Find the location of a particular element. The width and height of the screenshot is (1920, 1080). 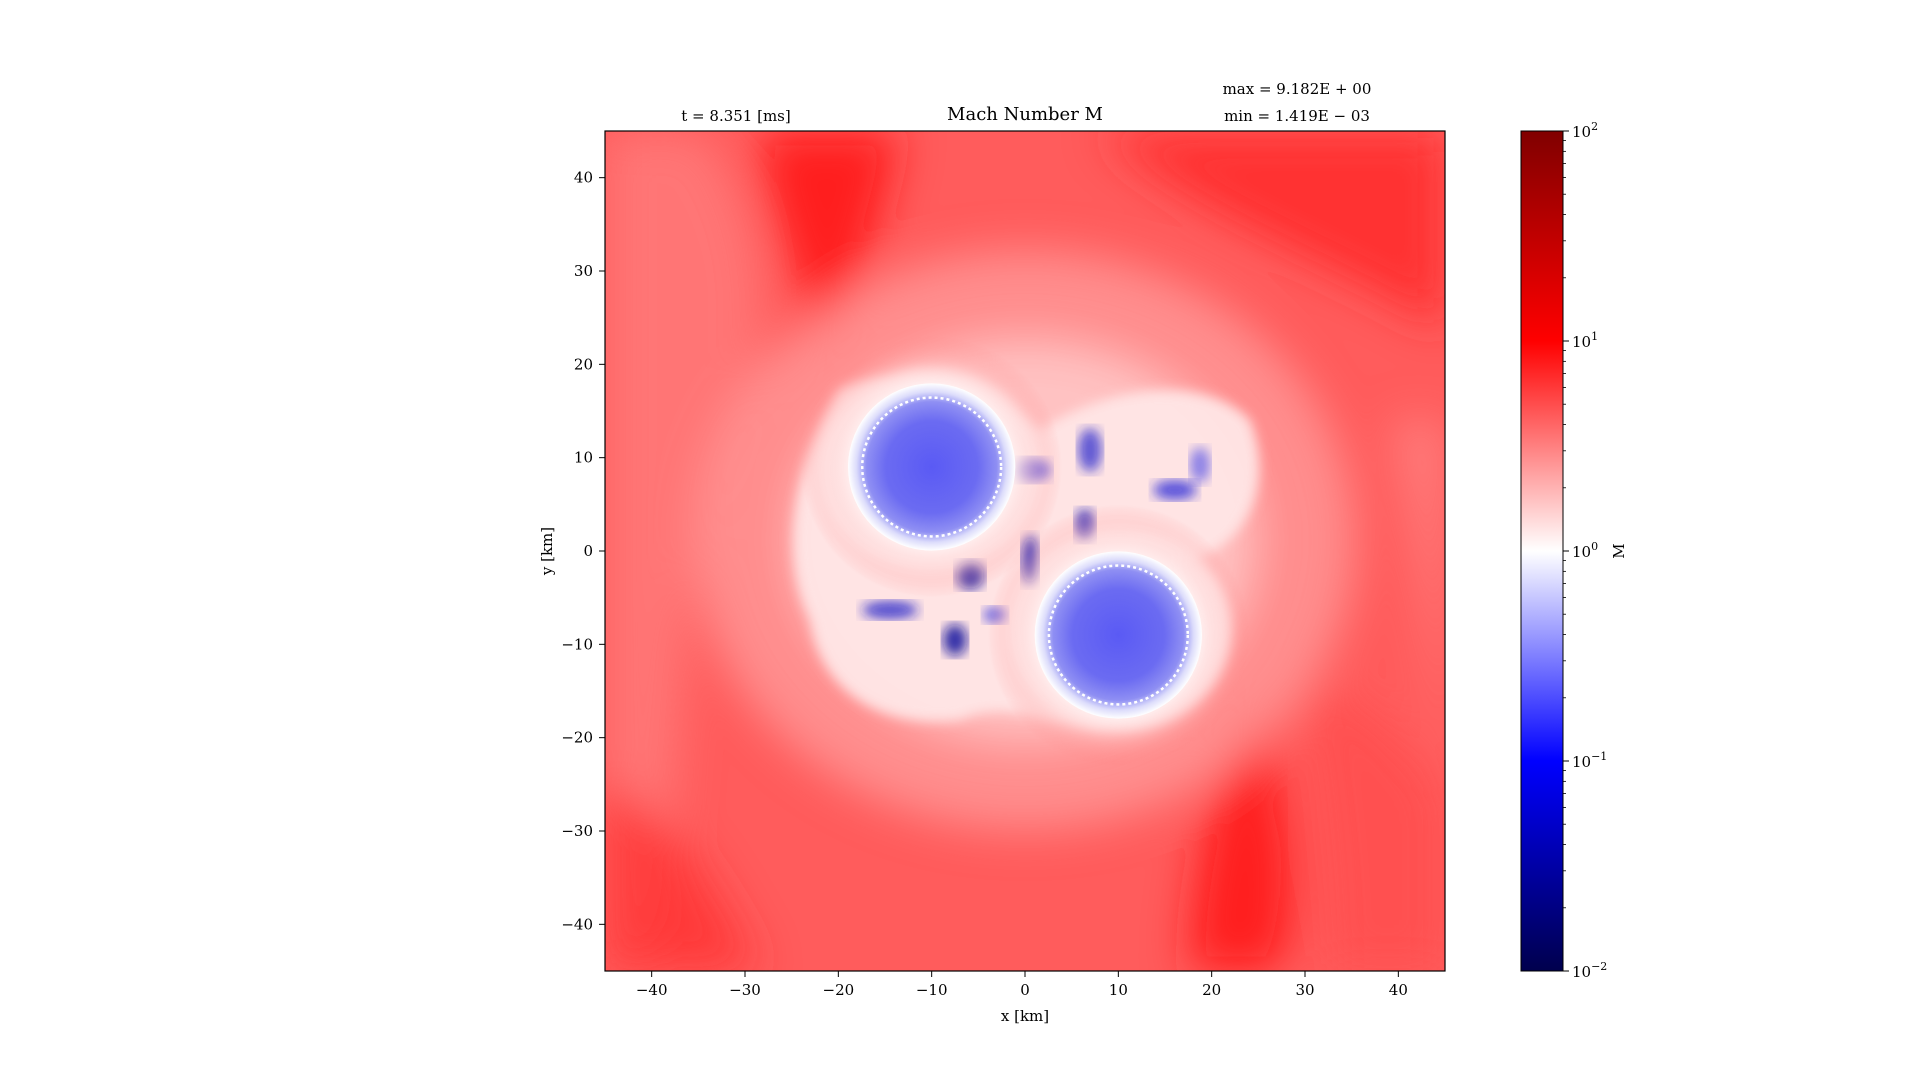

star-core-1-boundary is located at coordinates (931, 467).